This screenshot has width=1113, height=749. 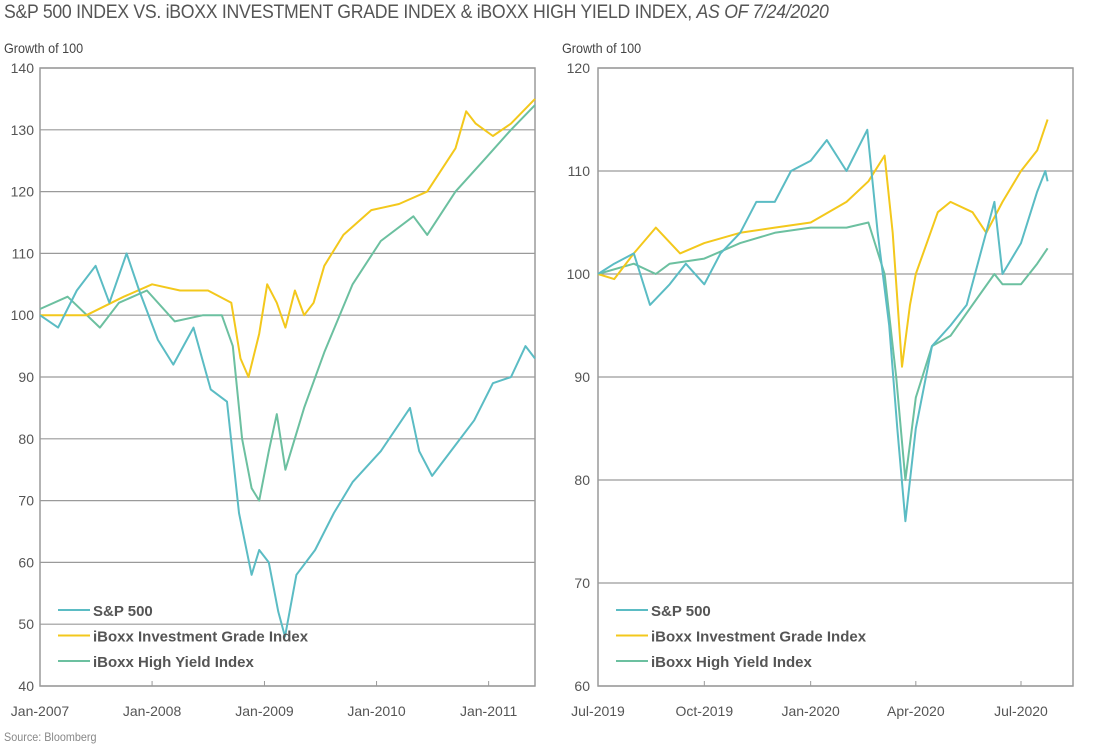 I want to click on x-tick-label: Jan-2009, so click(x=264, y=711).